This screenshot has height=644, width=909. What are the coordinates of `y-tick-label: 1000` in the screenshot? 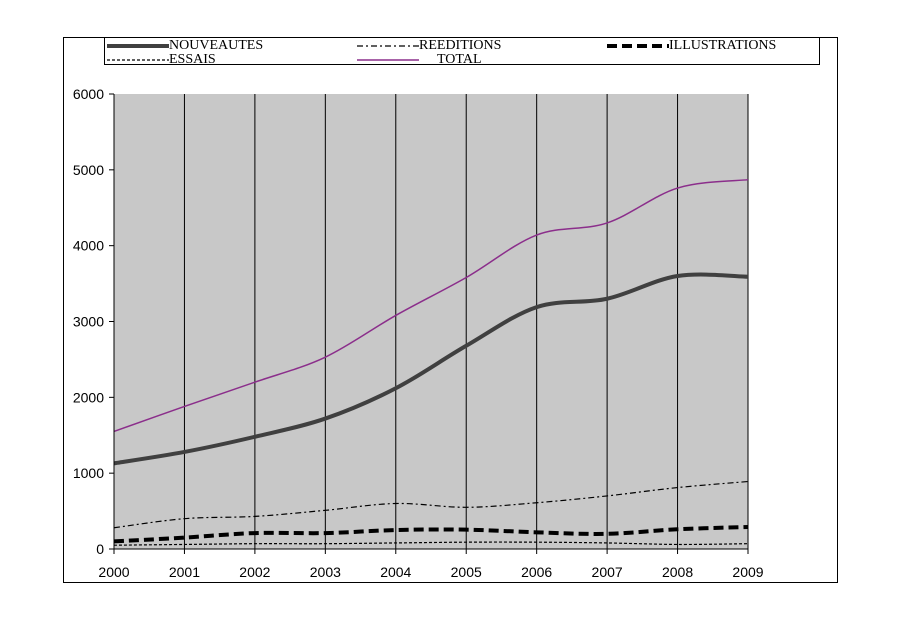 It's located at (88, 473).